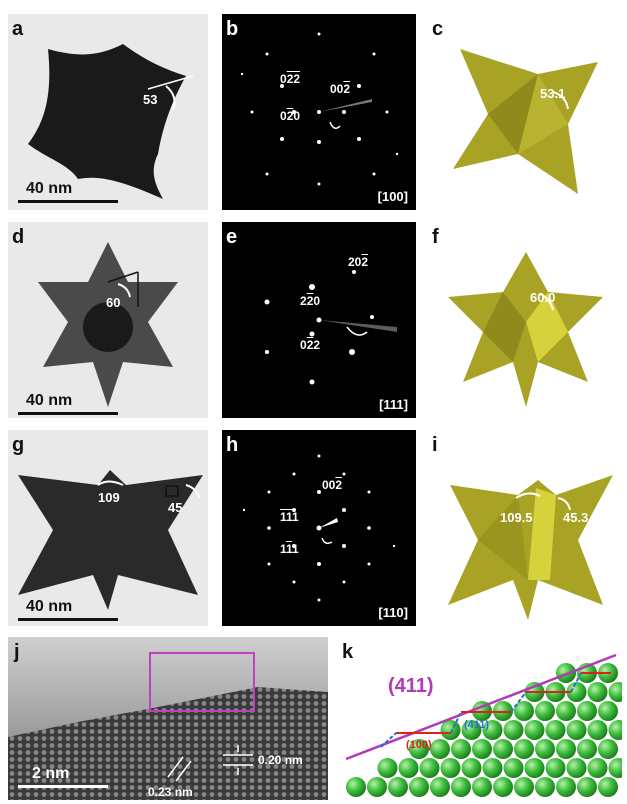  What do you see at coordinates (232, 29) in the screenshot?
I see `panel-label-b: b` at bounding box center [232, 29].